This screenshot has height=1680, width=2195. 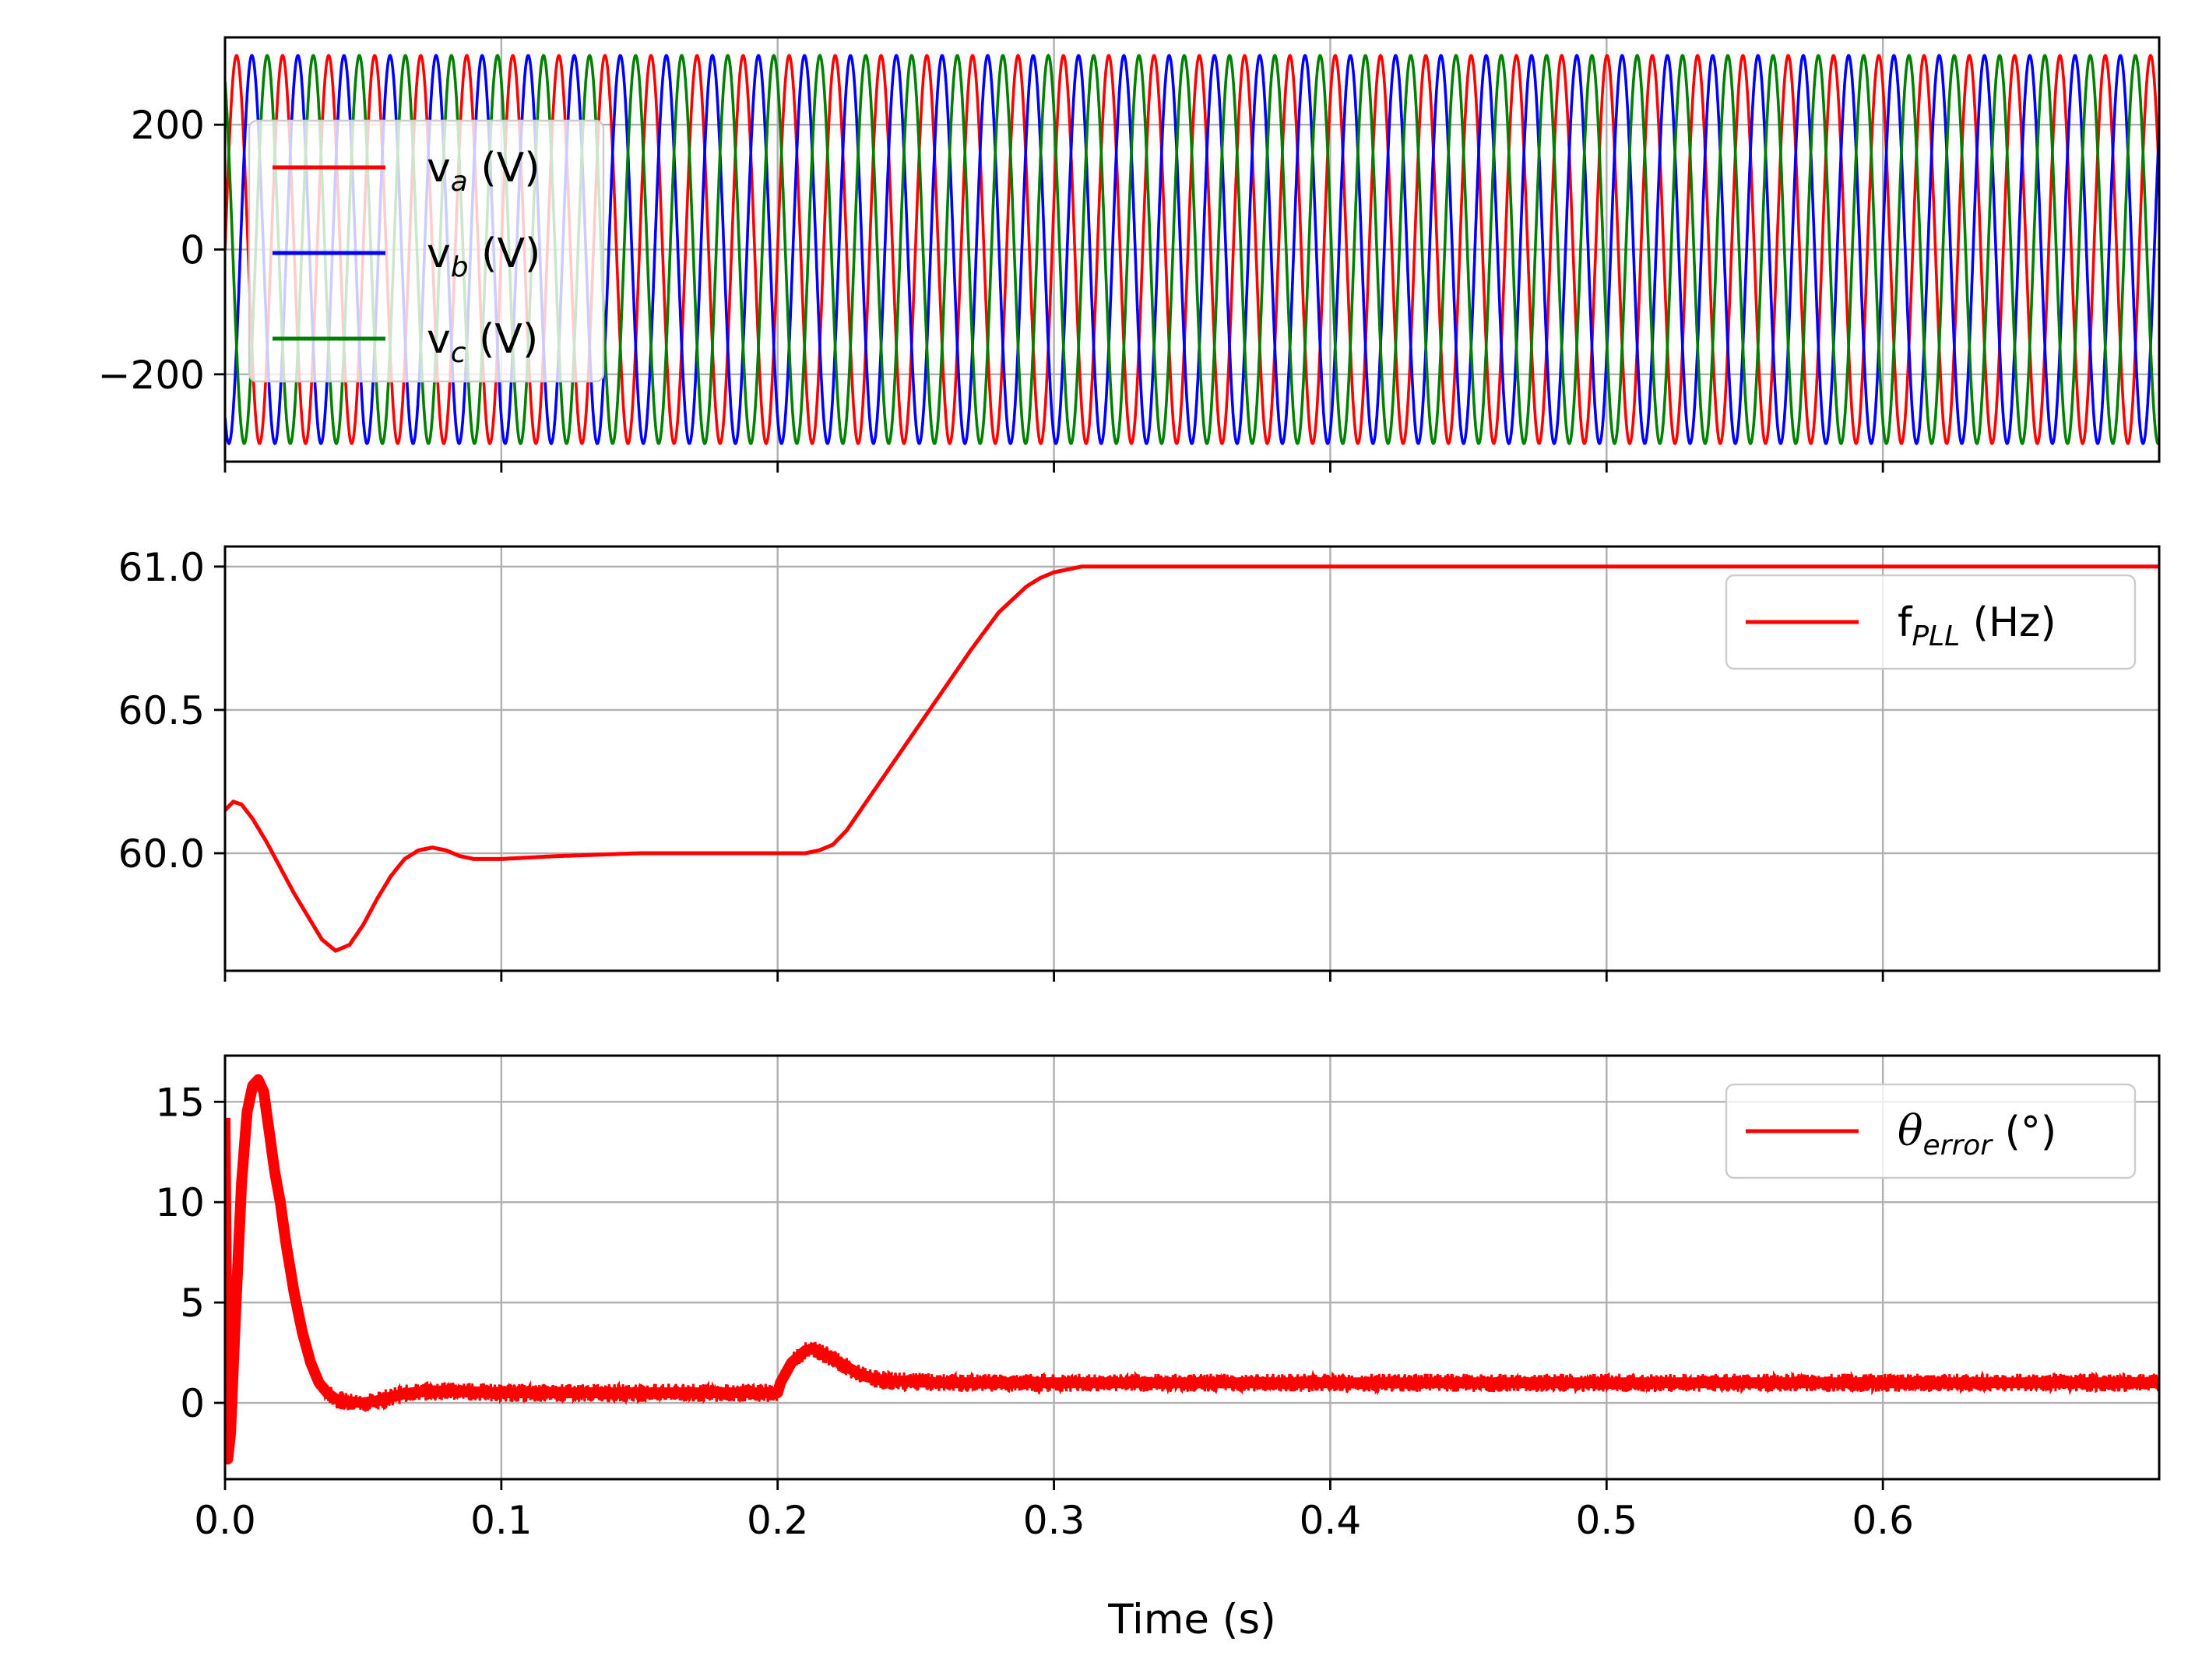 I want to click on y-tick-label: 60.0, so click(x=161, y=854).